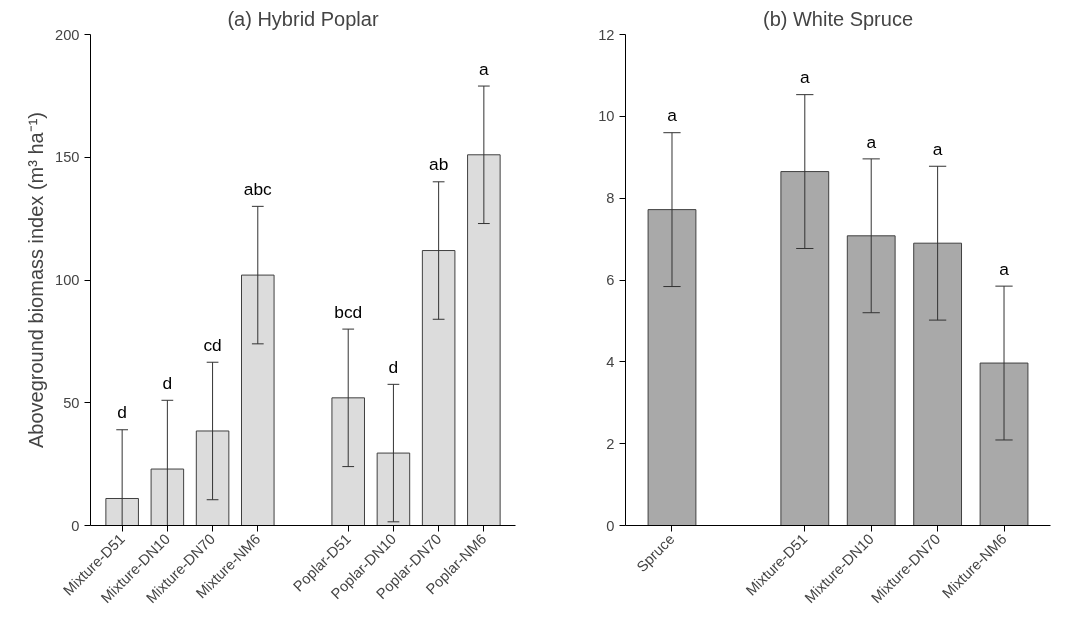 This screenshot has height=640, width=1083. Describe the element at coordinates (838, 18) in the screenshot. I see `chart-title: (b) White Spruce` at that location.